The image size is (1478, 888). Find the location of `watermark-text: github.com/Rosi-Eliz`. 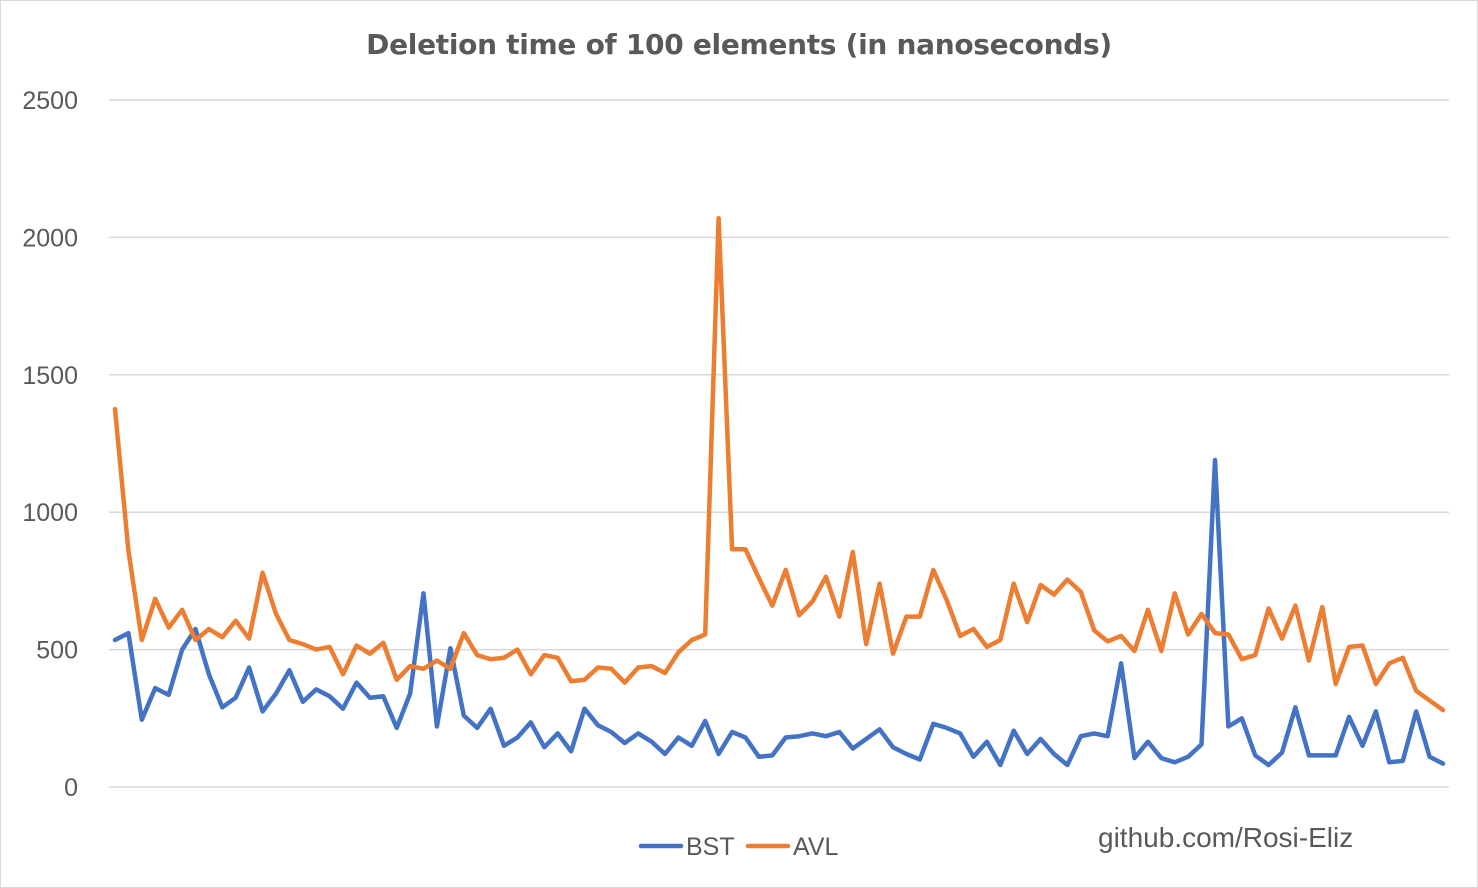

watermark-text: github.com/Rosi-Eliz is located at coordinates (1226, 837).